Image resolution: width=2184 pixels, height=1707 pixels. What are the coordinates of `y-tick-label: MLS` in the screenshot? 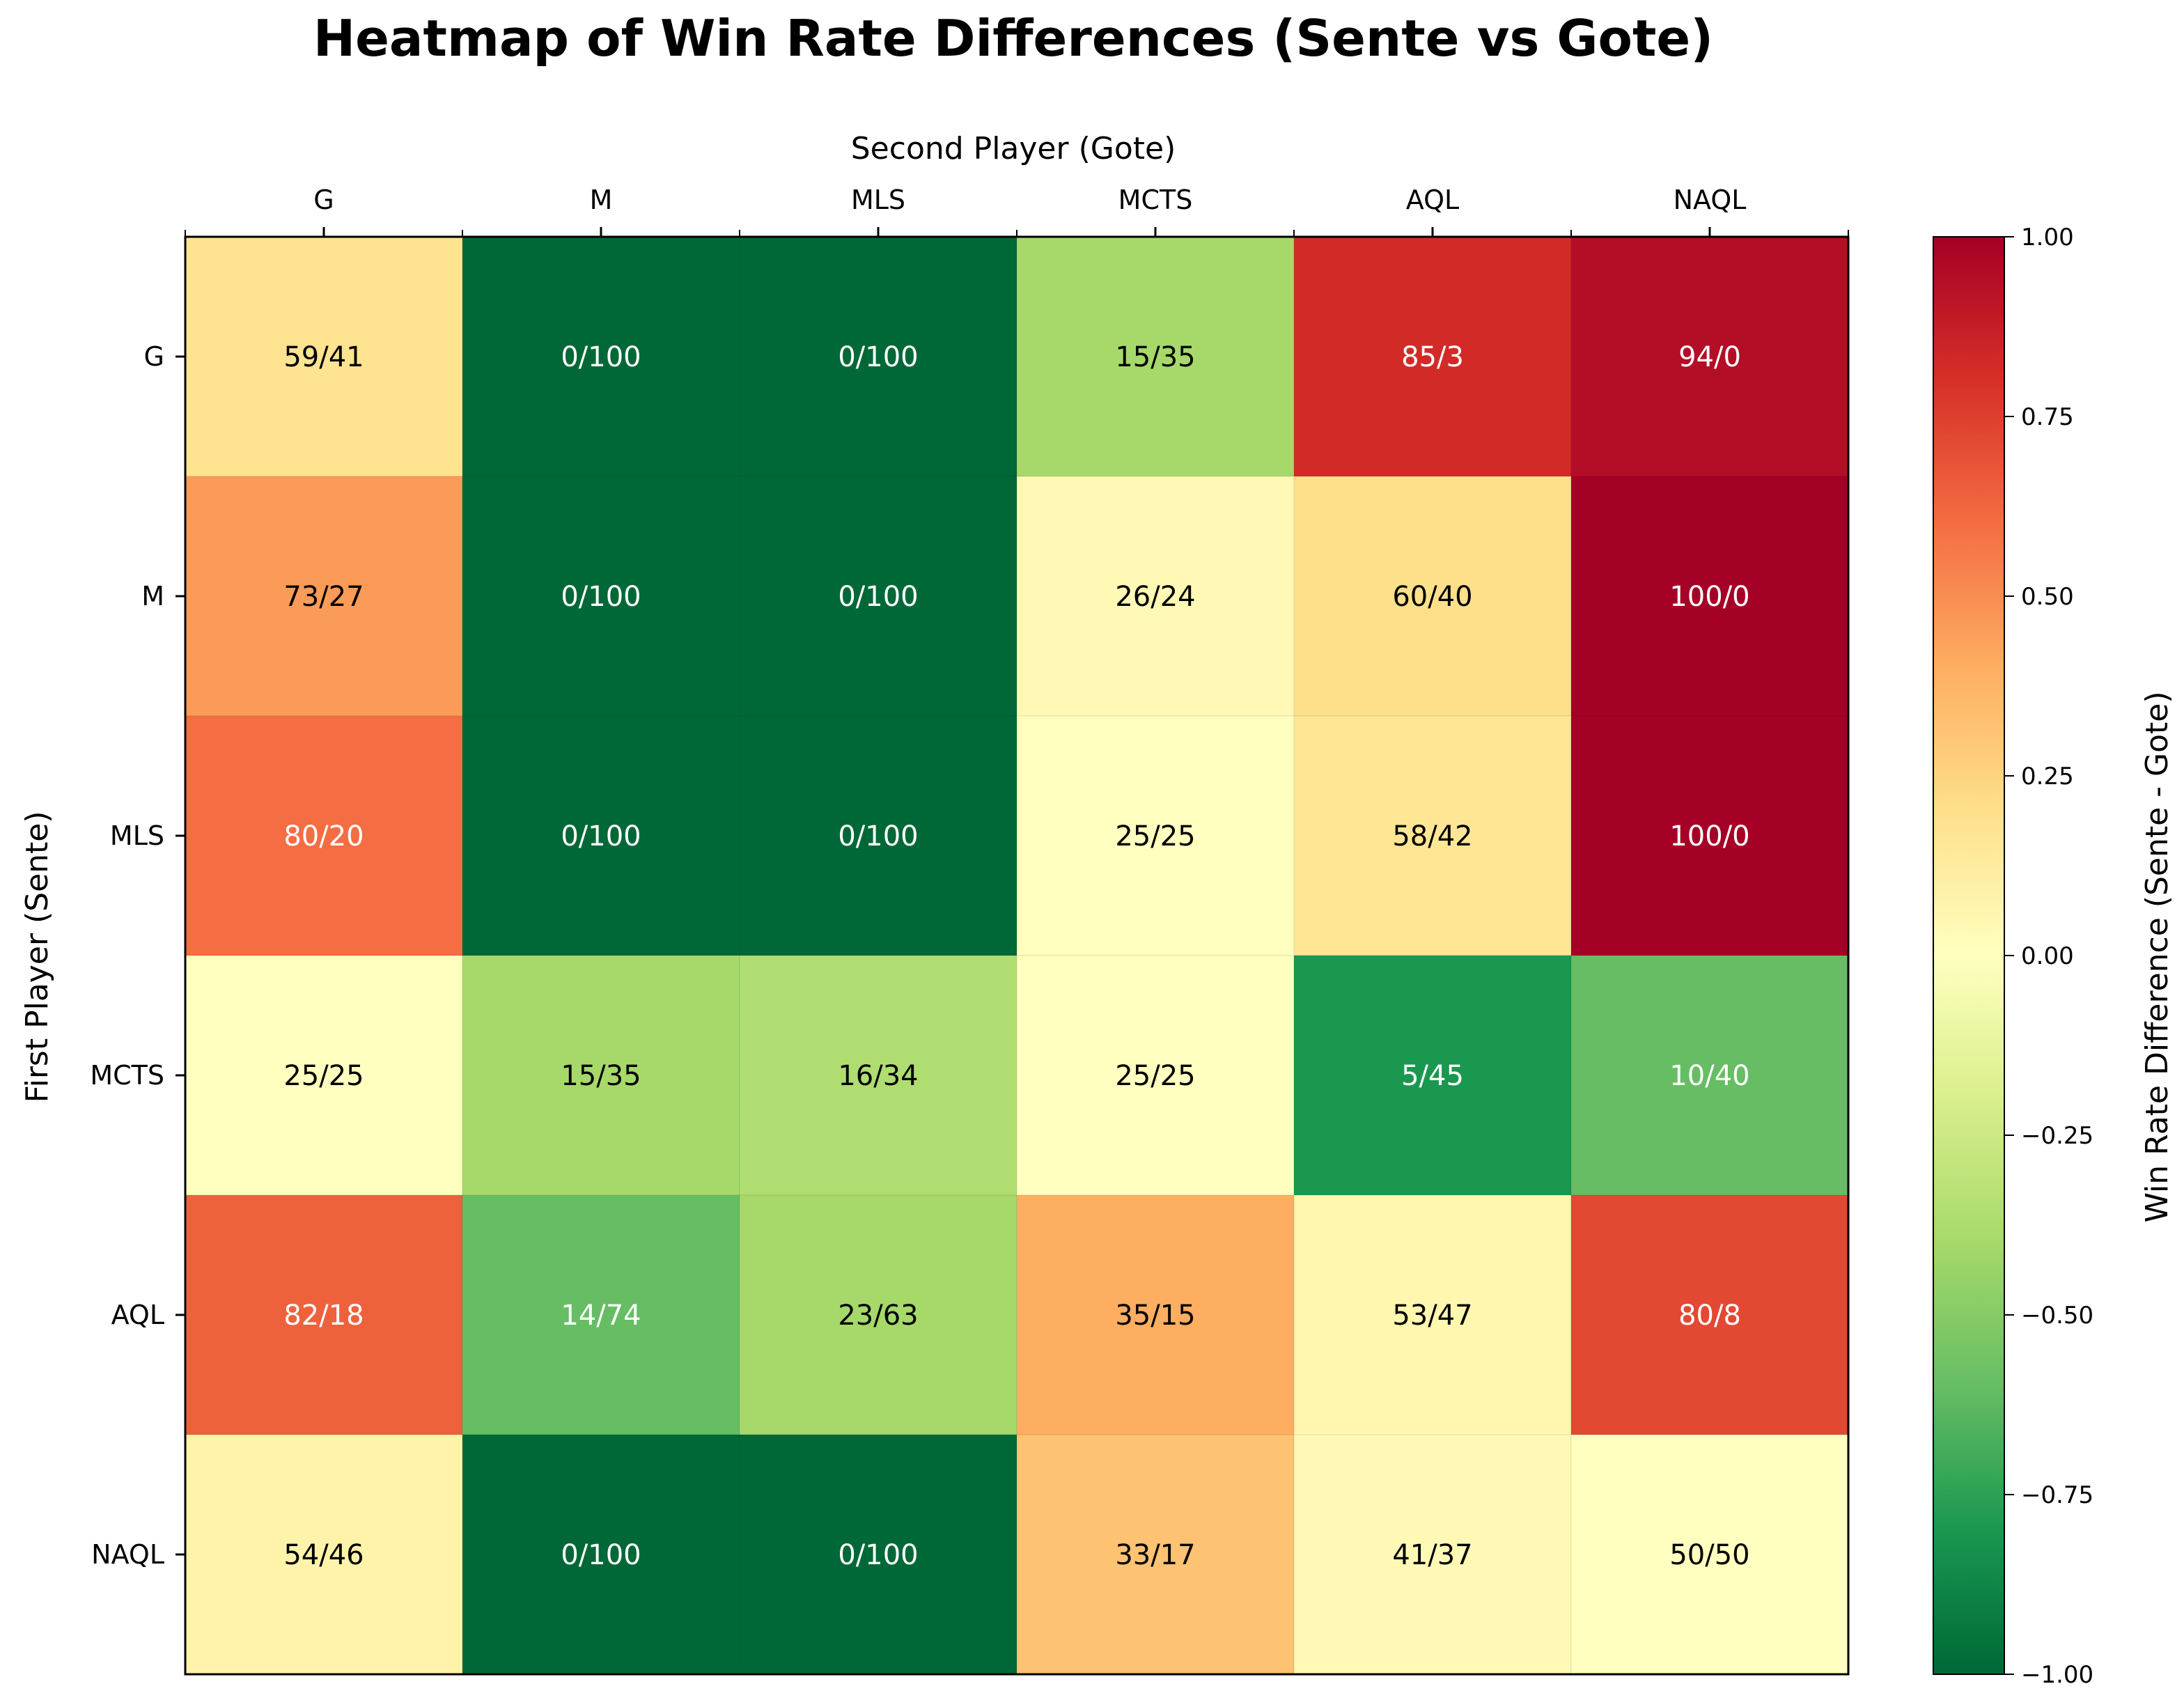 It's located at (137, 835).